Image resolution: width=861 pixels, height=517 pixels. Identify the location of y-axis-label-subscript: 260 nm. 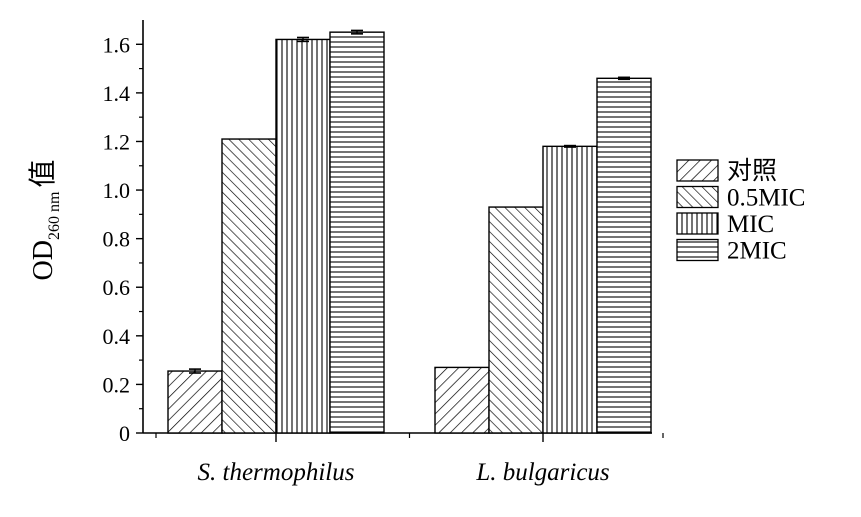
(54, 215).